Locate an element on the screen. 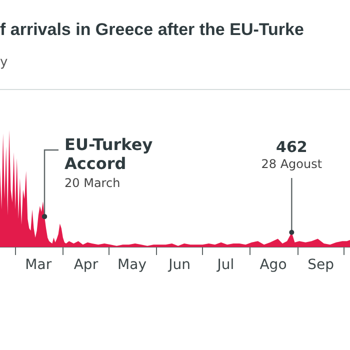 This screenshot has width=350, height=350. x-tick-label: Sep is located at coordinates (321, 265).